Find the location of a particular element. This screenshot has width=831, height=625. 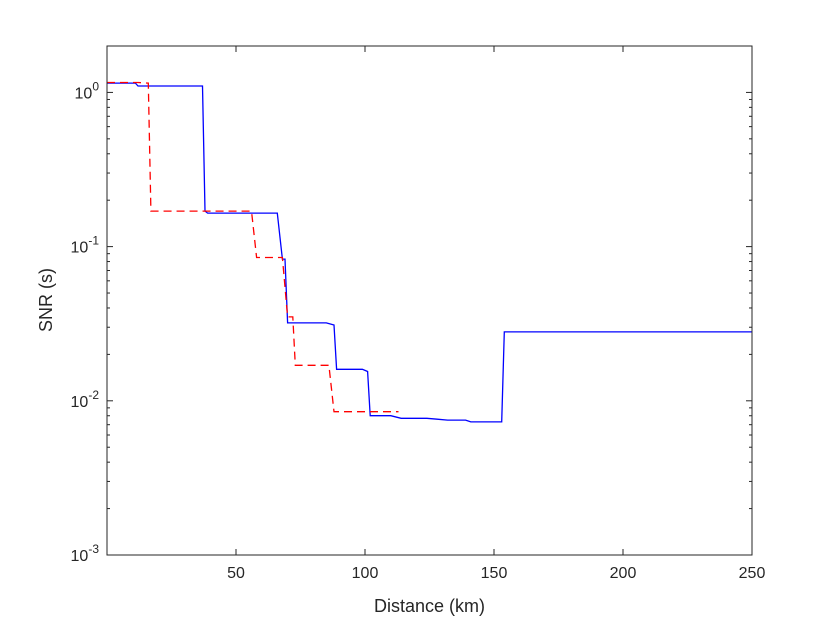

y-tick-label: 10⁻³ is located at coordinates (85, 553).